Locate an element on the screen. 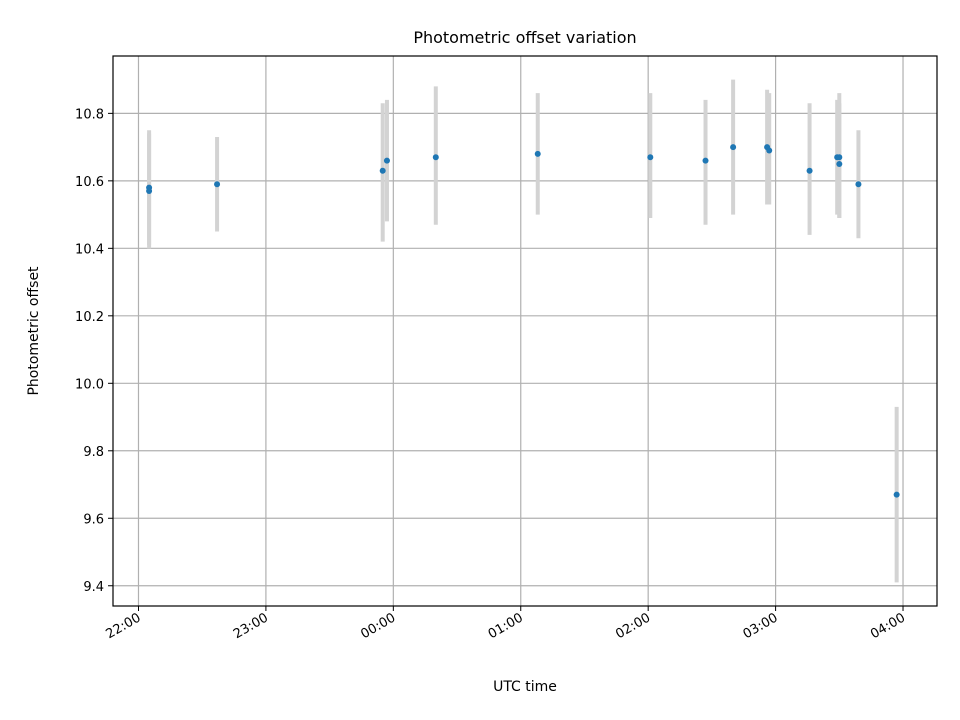 The image size is (960, 720). x-axis-label: UTC time is located at coordinates (525, 687).